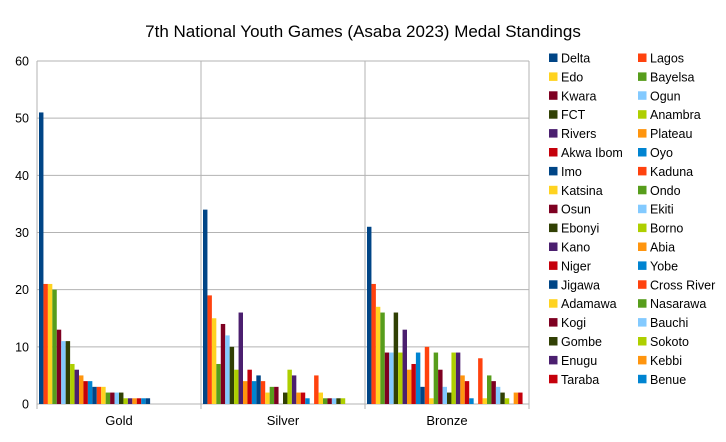 Image resolution: width=726 pixels, height=442 pixels. I want to click on legend-item: Kwara, so click(572, 96).